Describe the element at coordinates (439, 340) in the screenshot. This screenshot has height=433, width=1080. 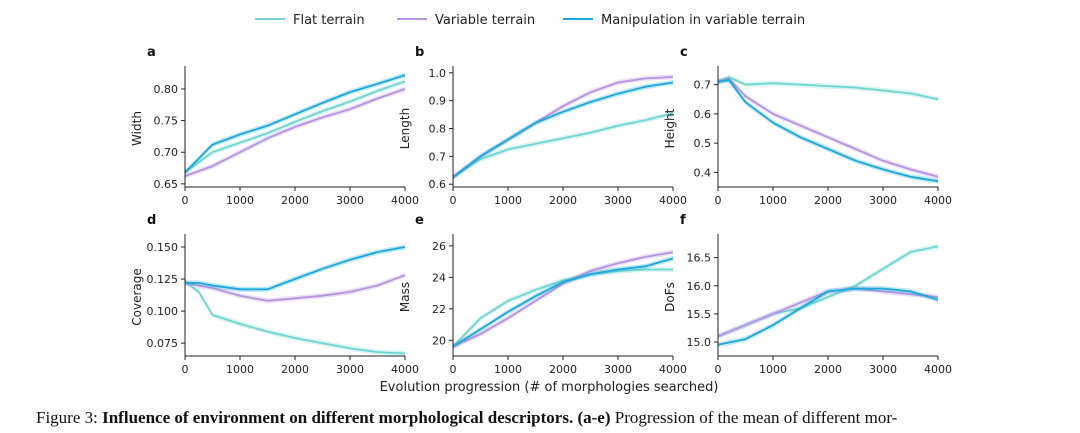
I see `y-tick-label: 20` at that location.